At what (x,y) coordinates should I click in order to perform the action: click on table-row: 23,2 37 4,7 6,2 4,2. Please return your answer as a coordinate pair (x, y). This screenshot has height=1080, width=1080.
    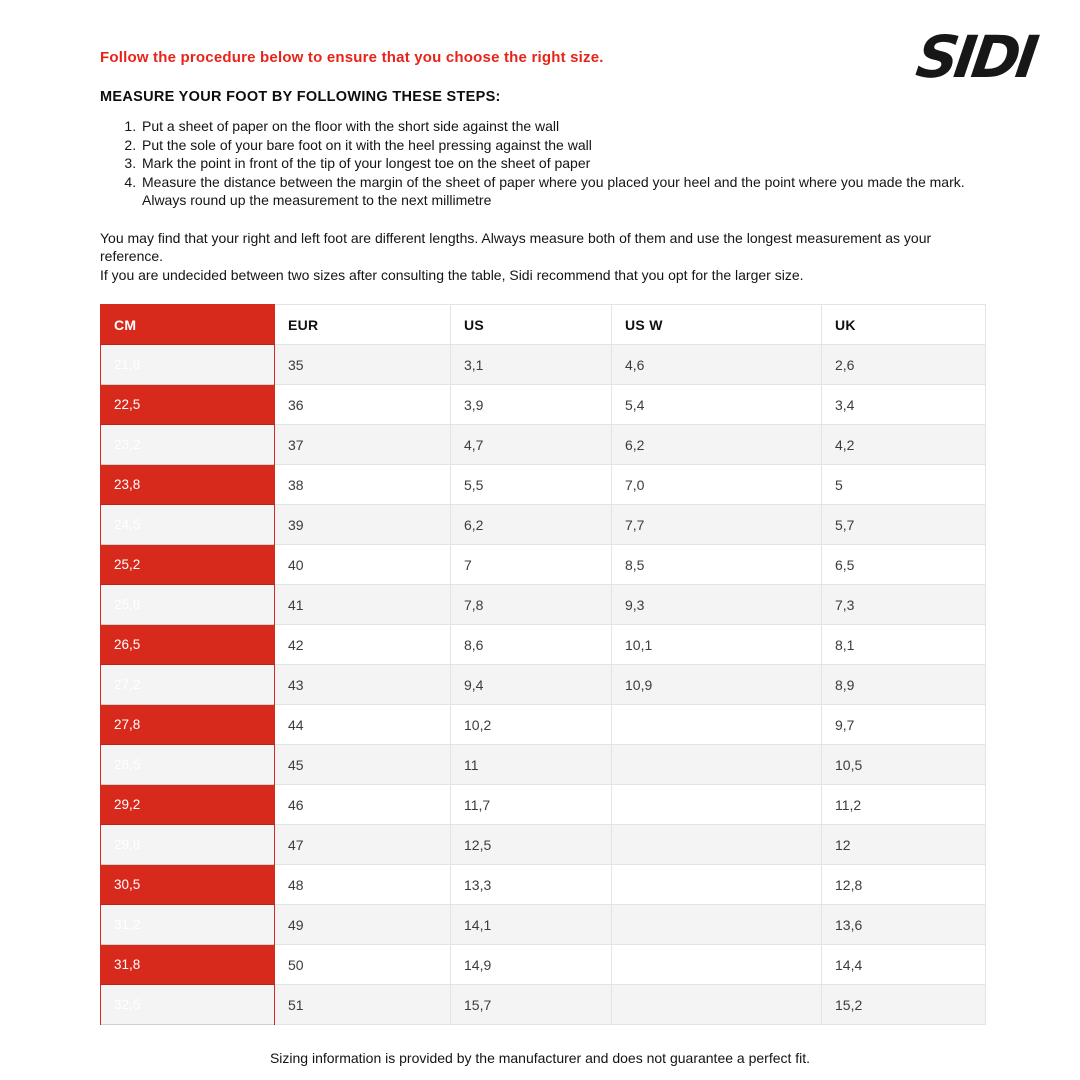
    Looking at the image, I should click on (543, 444).